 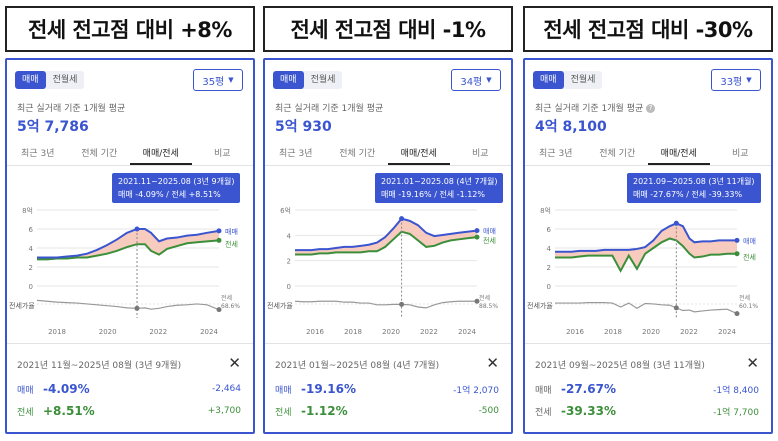 I want to click on average-value: 4억 8,100, so click(x=571, y=127).